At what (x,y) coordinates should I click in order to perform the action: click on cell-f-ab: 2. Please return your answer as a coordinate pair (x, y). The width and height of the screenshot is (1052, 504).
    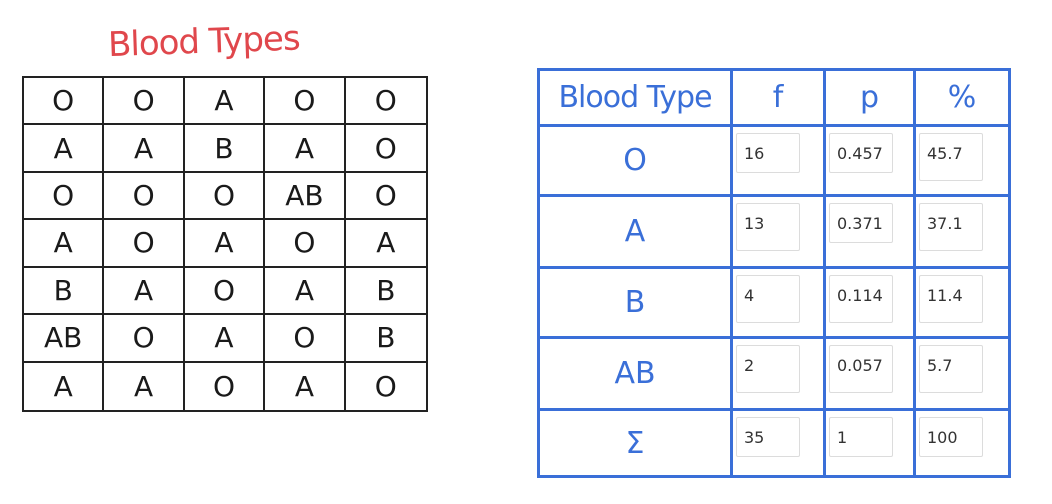
    Looking at the image, I should click on (779, 375).